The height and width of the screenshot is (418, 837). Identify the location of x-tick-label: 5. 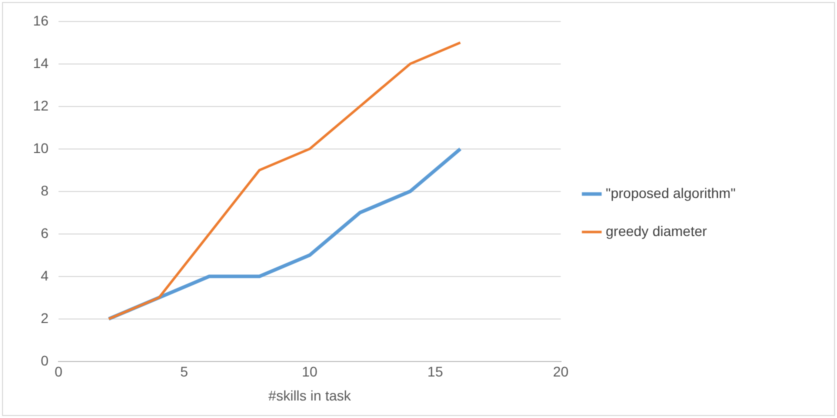
(184, 372).